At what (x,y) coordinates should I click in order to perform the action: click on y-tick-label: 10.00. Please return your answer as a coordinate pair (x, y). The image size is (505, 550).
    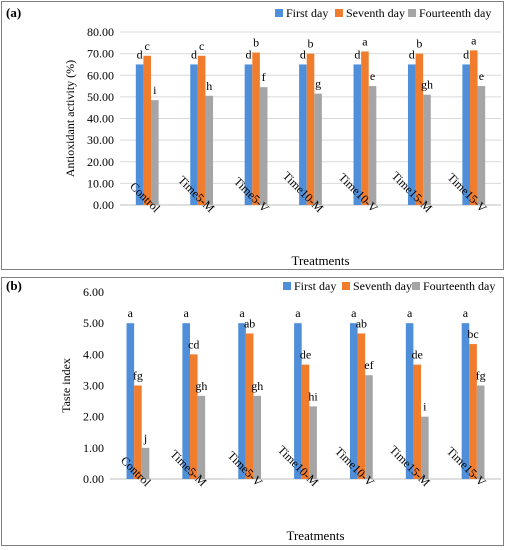
    Looking at the image, I should click on (100, 183).